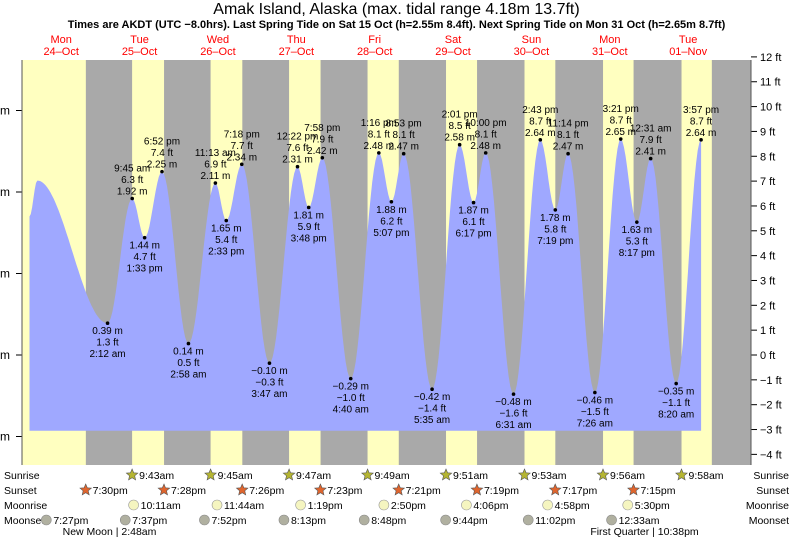  Describe the element at coordinates (568, 147) in the screenshot. I see `tide-label: 2.47 m` at that location.